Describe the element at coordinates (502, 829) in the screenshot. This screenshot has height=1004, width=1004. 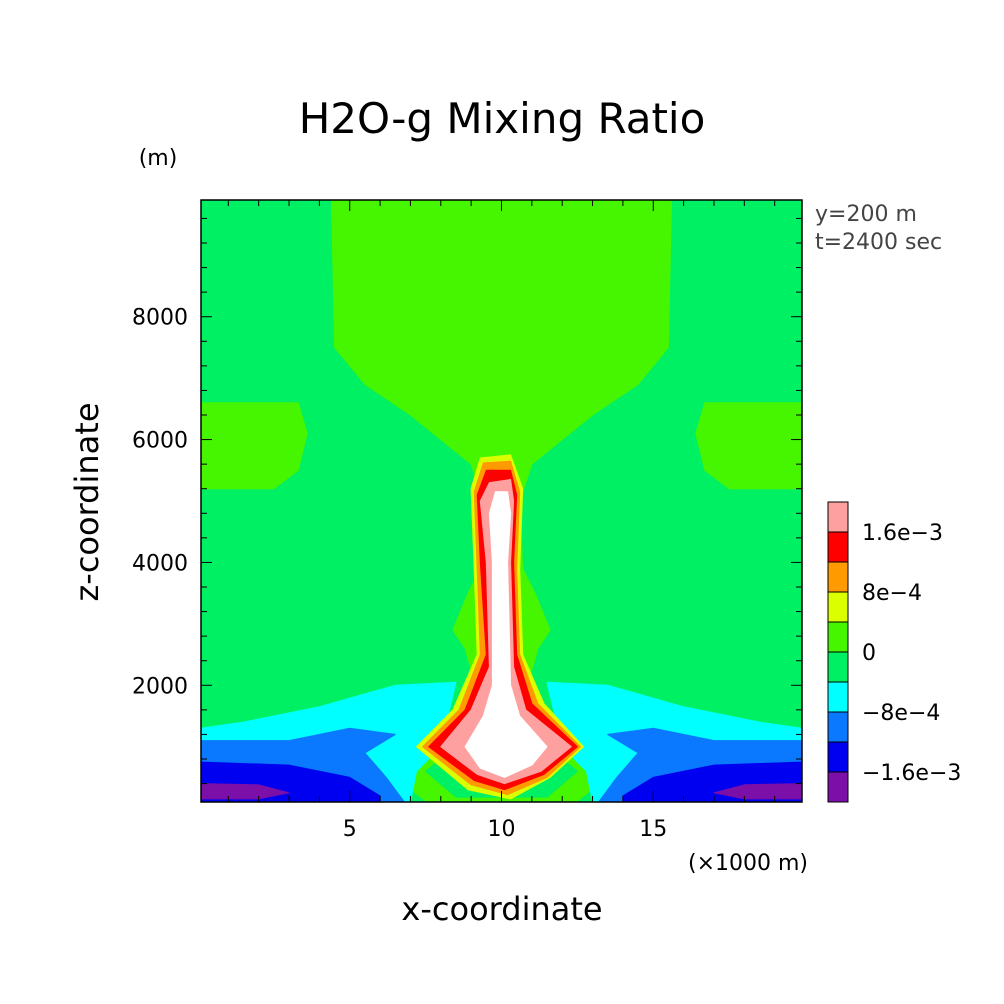
I see `x-tick-label: 10` at that location.